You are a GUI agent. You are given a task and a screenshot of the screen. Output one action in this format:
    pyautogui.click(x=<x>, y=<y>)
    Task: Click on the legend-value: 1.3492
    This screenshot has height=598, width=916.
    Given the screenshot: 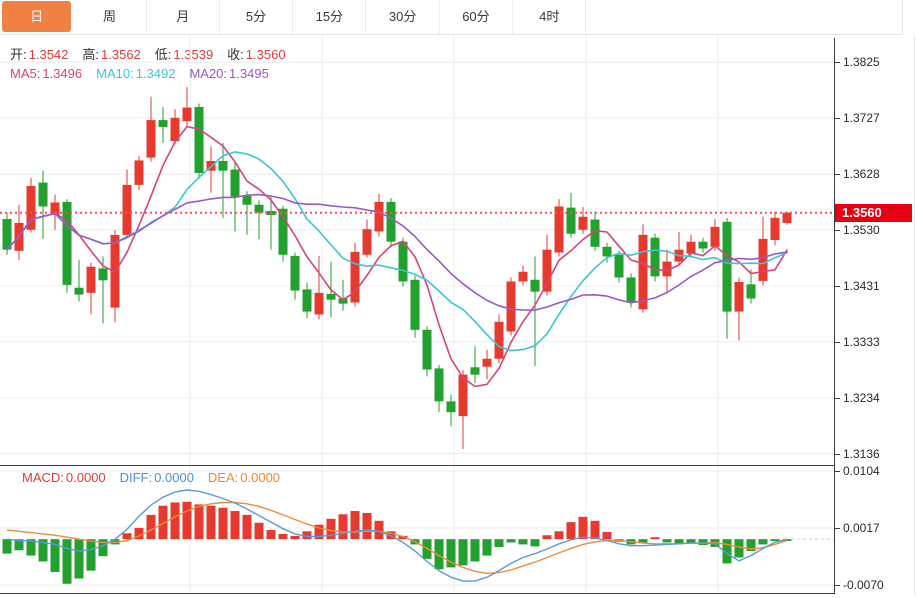 What is the action you would take?
    pyautogui.click(x=155, y=73)
    